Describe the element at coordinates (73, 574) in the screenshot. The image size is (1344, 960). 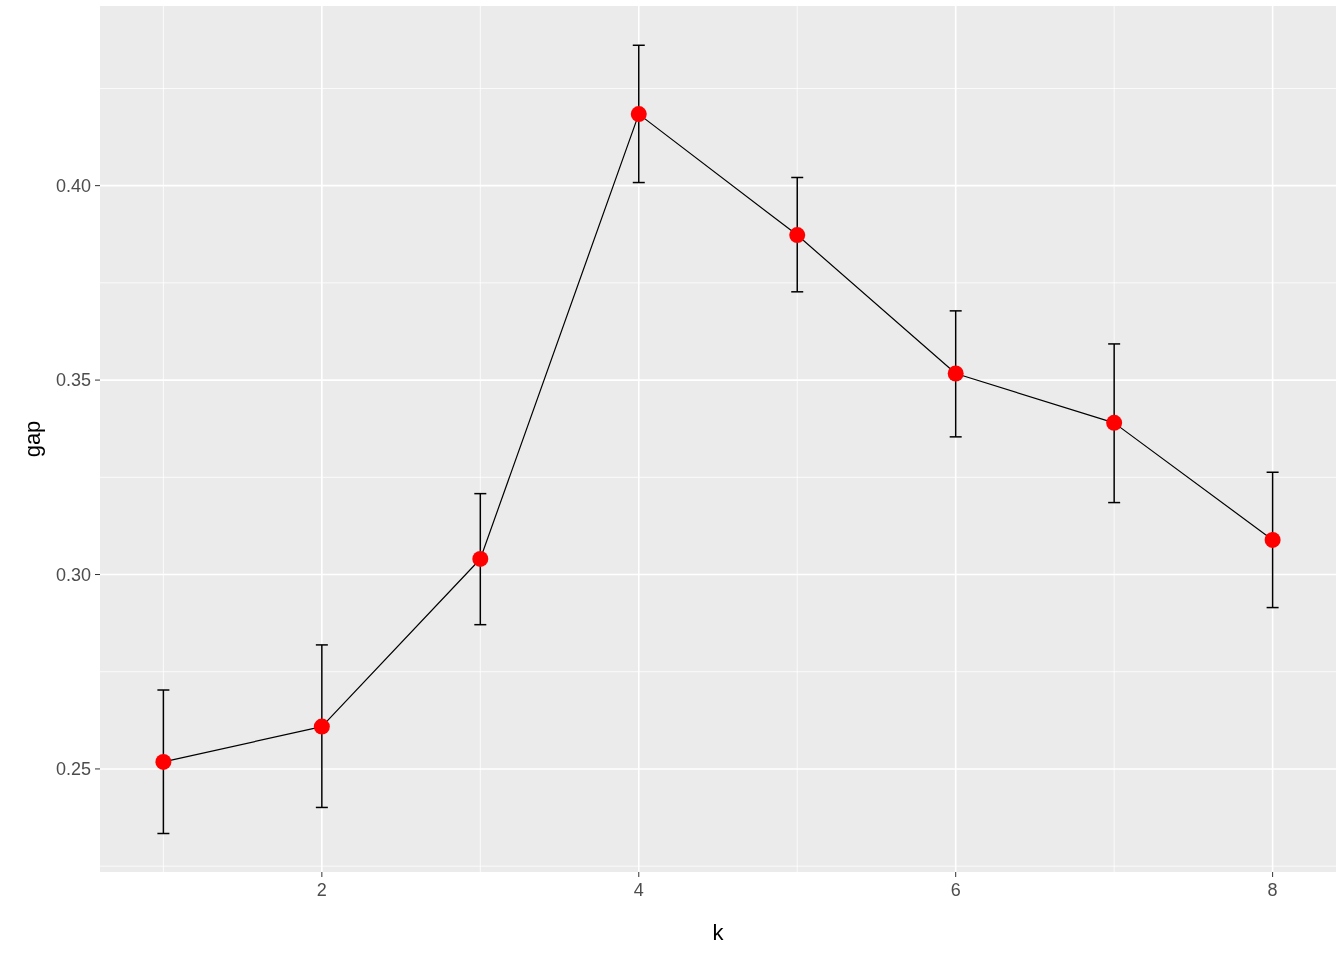
I see `y-tick-label: 0.30` at that location.